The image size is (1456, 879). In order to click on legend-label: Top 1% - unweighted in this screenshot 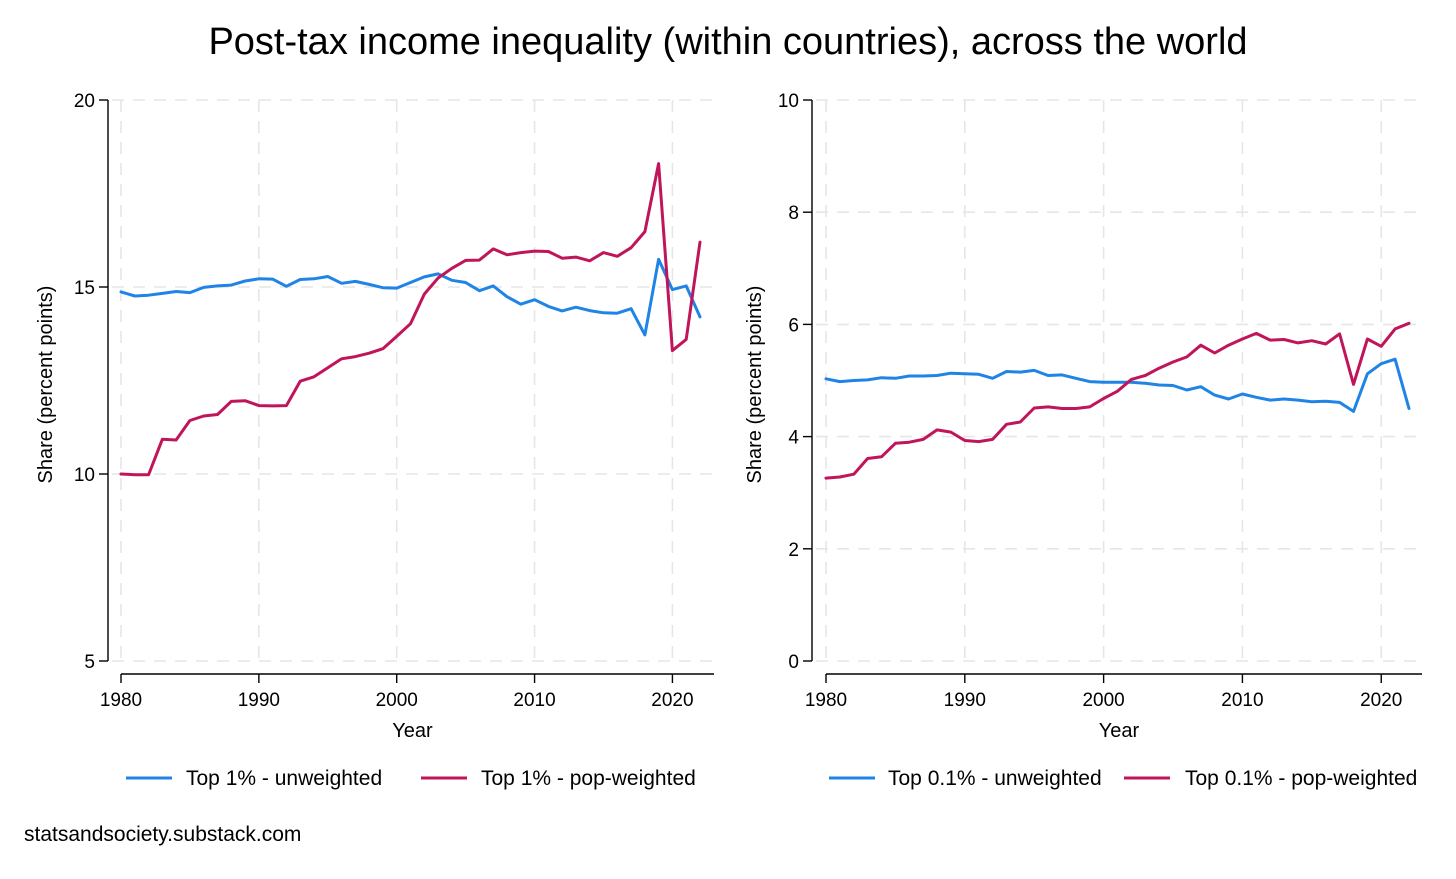, I will do `click(284, 778)`.